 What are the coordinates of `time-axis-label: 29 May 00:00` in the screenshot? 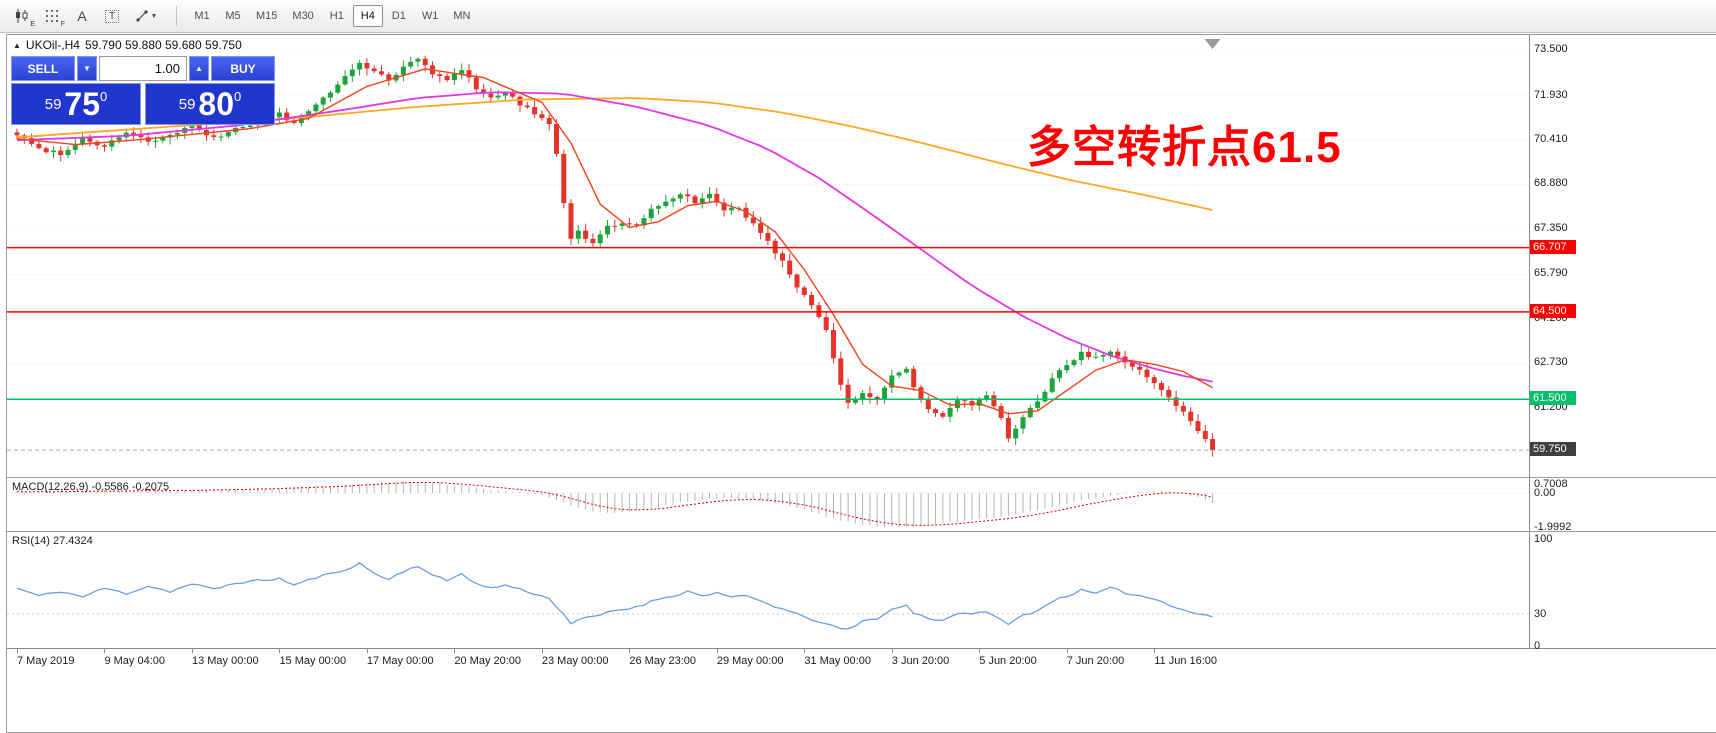 It's located at (750, 661).